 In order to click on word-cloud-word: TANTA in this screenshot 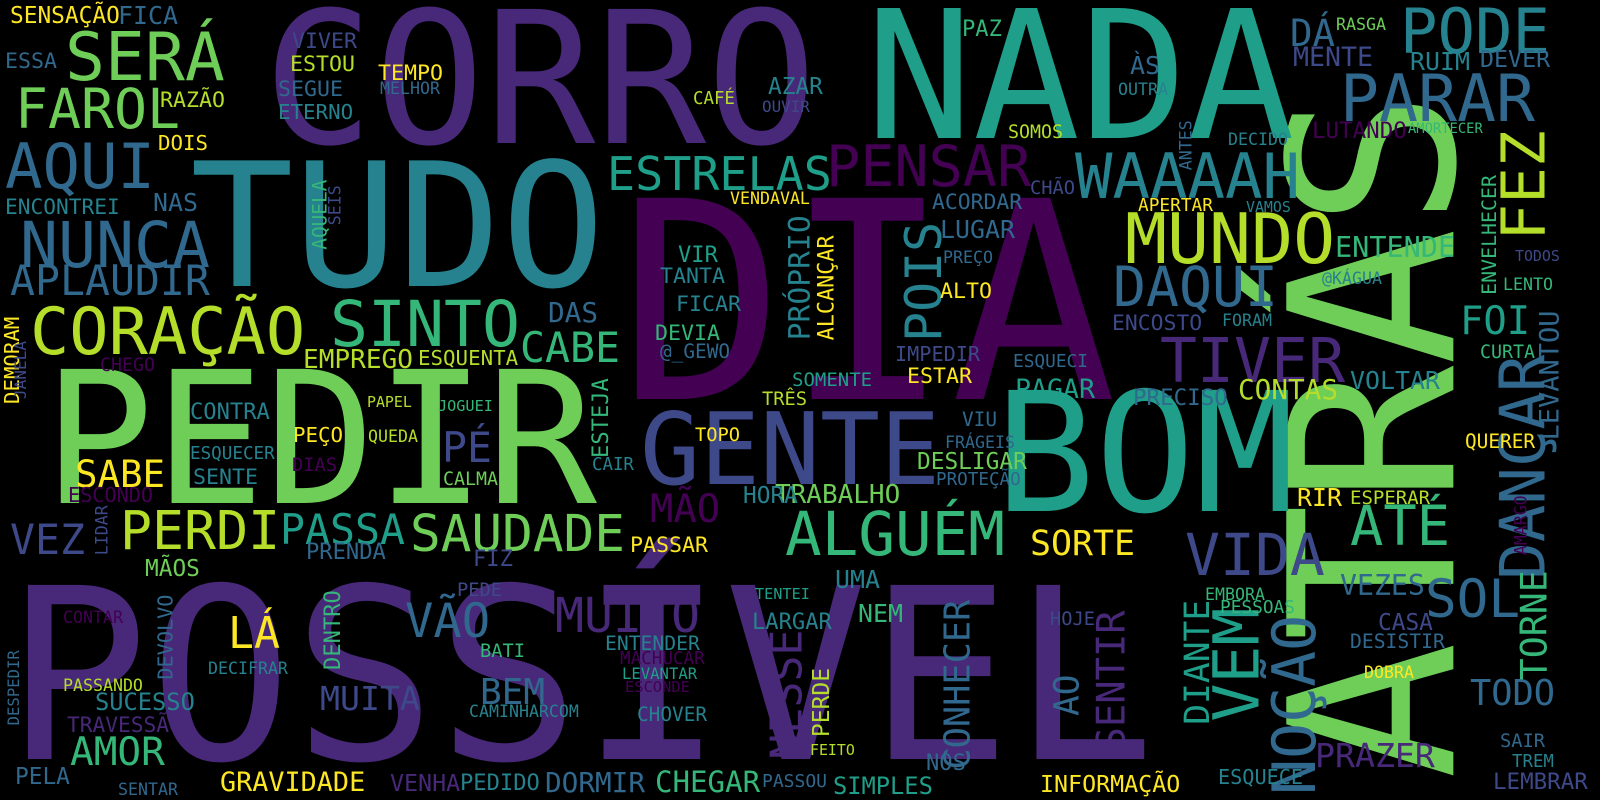, I will do `click(693, 277)`.